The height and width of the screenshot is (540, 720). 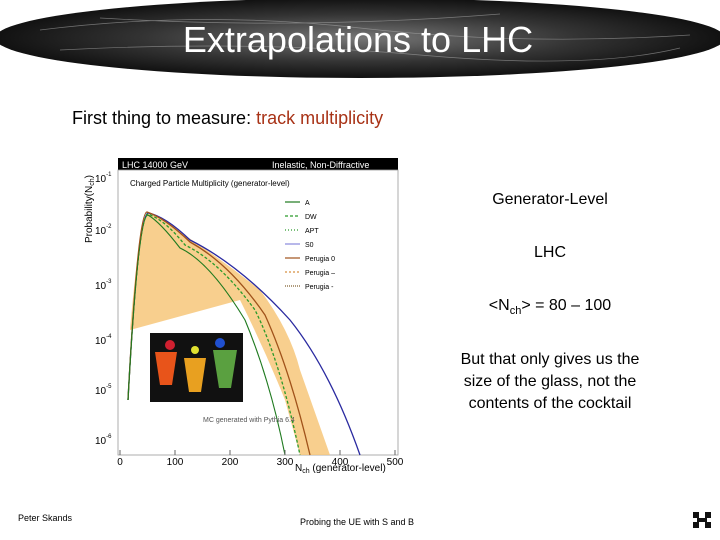 What do you see at coordinates (89, 176) in the screenshot?
I see `y-label-end: )` at bounding box center [89, 176].